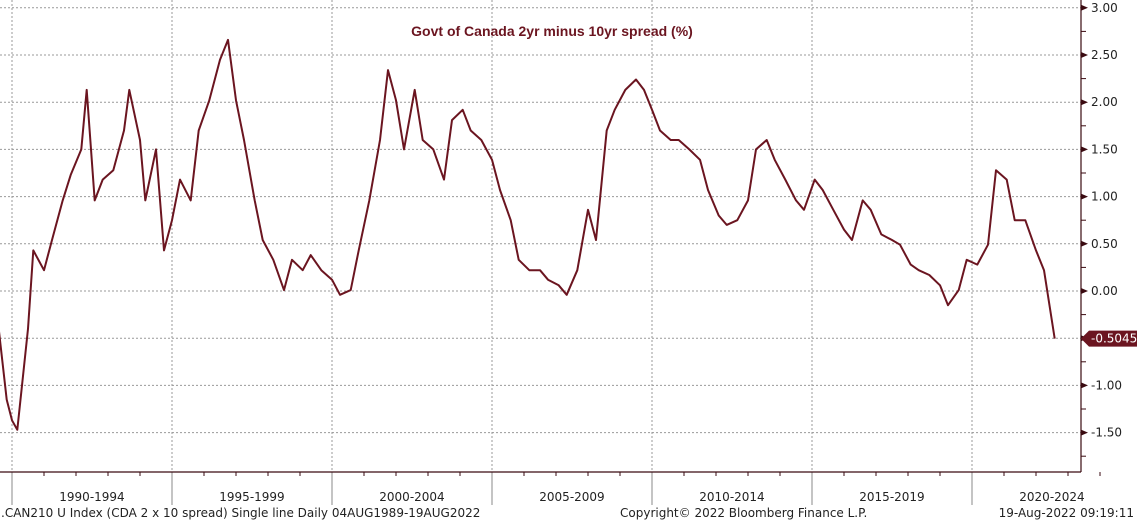  What do you see at coordinates (1066, 513) in the screenshot?
I see `timestamp-text: 19-Aug-2022 09:19:11` at bounding box center [1066, 513].